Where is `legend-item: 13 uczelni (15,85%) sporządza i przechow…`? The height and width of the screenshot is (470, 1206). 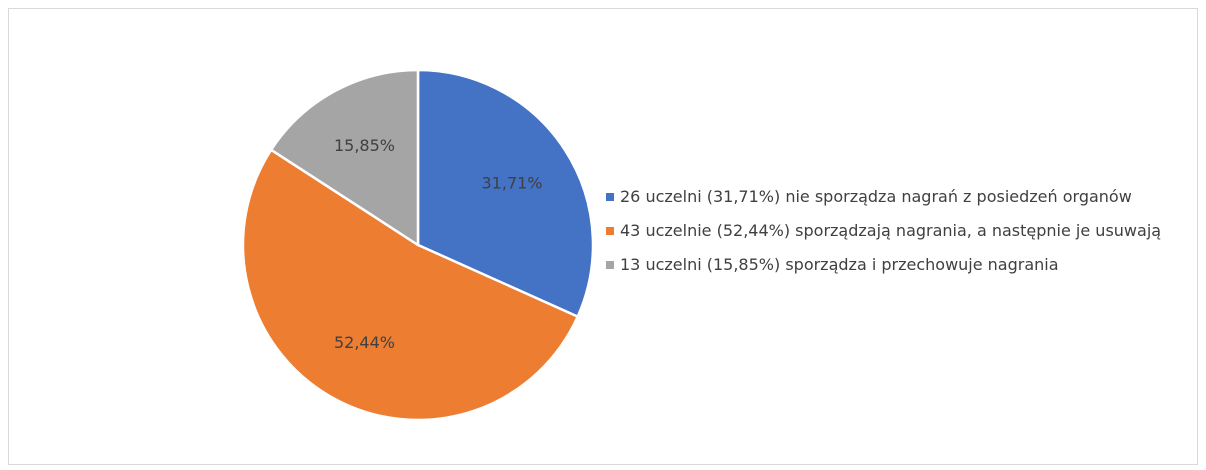 legend-item: 13 uczelni (15,85%) sporządza i przechow… is located at coordinates (889, 265).